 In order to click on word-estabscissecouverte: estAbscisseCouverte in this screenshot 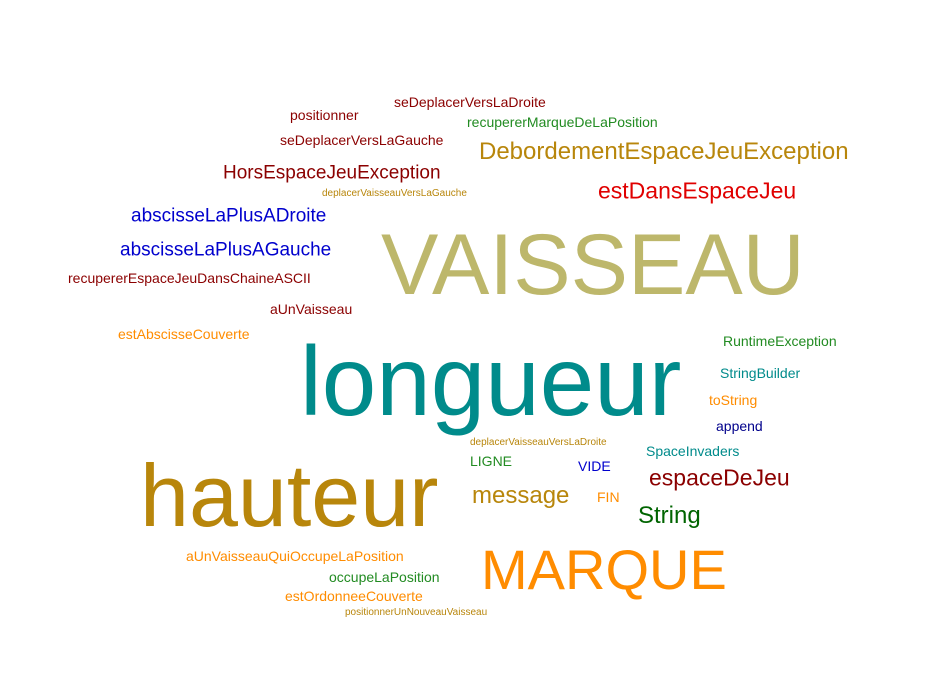, I will do `click(184, 334)`.